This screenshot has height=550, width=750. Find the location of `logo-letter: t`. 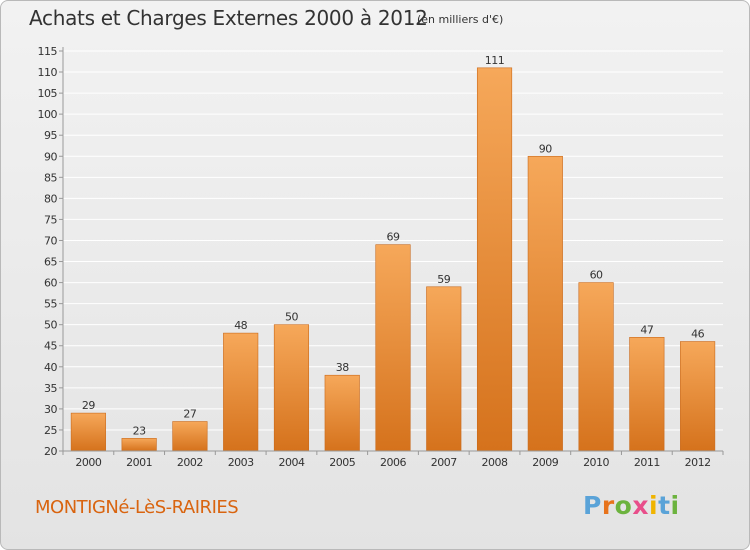

logo-letter: t is located at coordinates (664, 505).